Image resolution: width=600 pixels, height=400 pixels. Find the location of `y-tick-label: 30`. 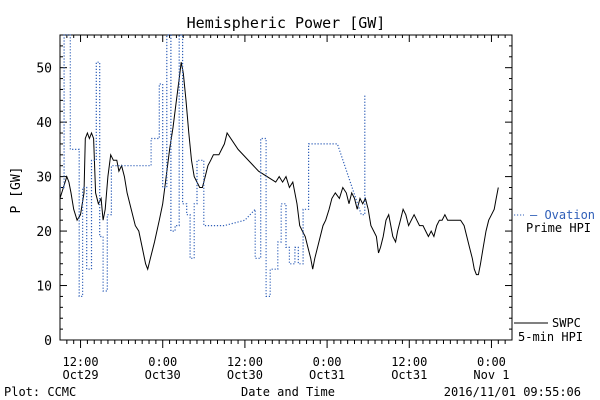

y-tick-label: 30 is located at coordinates (44, 178).